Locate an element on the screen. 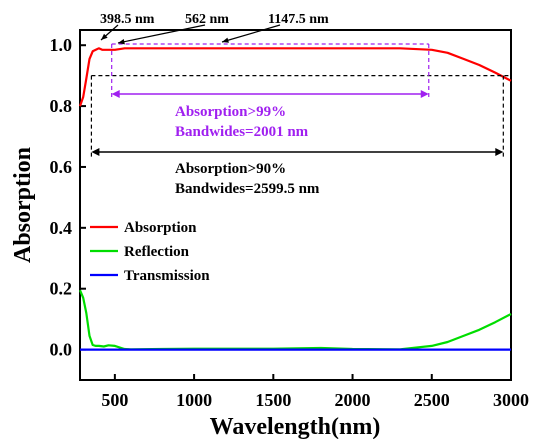 The image size is (534, 439). band99-arrow-left is located at coordinates (115, 94).